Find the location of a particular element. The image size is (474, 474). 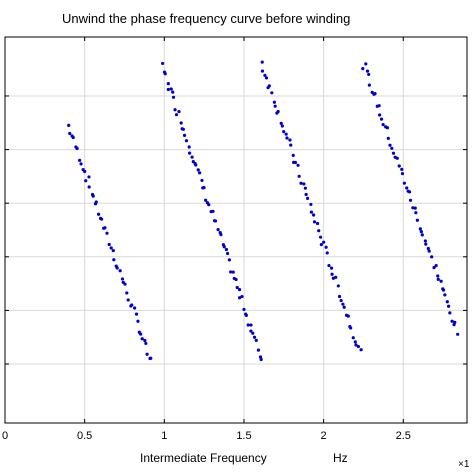

x-tick-label: 2 is located at coordinates (324, 436).